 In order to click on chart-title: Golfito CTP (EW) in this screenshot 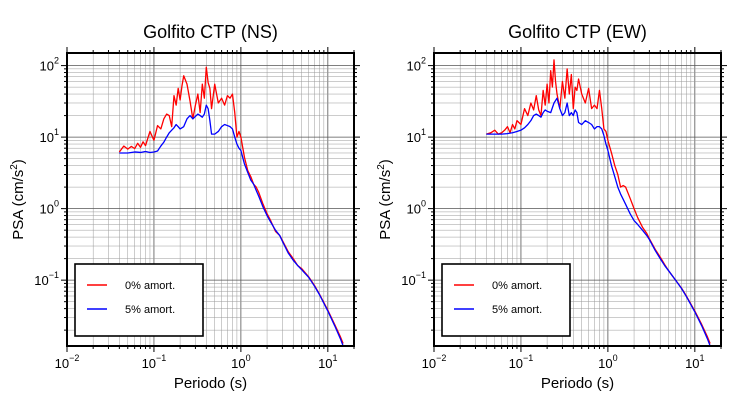, I will do `click(577, 32)`.